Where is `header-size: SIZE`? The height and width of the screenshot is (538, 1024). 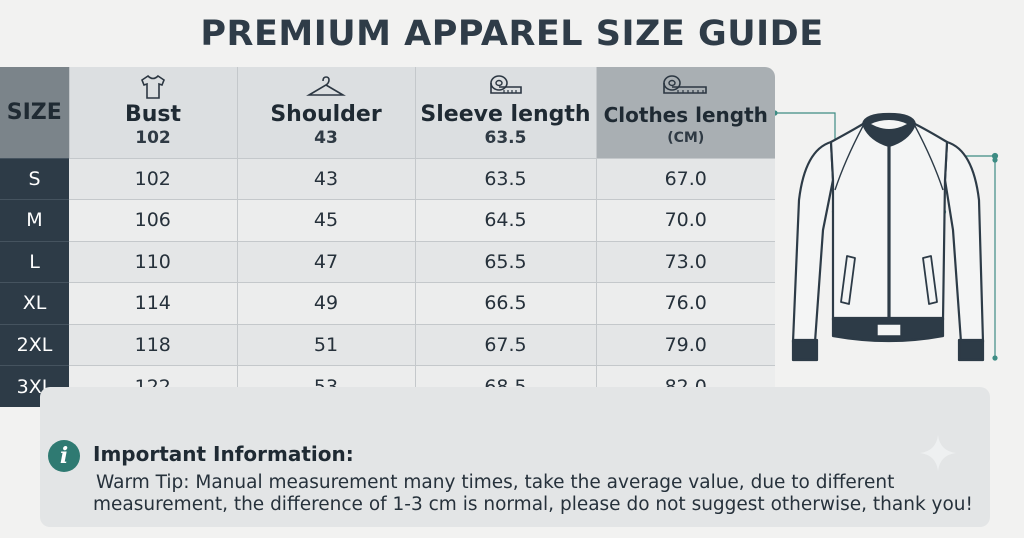
header-size: SIZE is located at coordinates (35, 112).